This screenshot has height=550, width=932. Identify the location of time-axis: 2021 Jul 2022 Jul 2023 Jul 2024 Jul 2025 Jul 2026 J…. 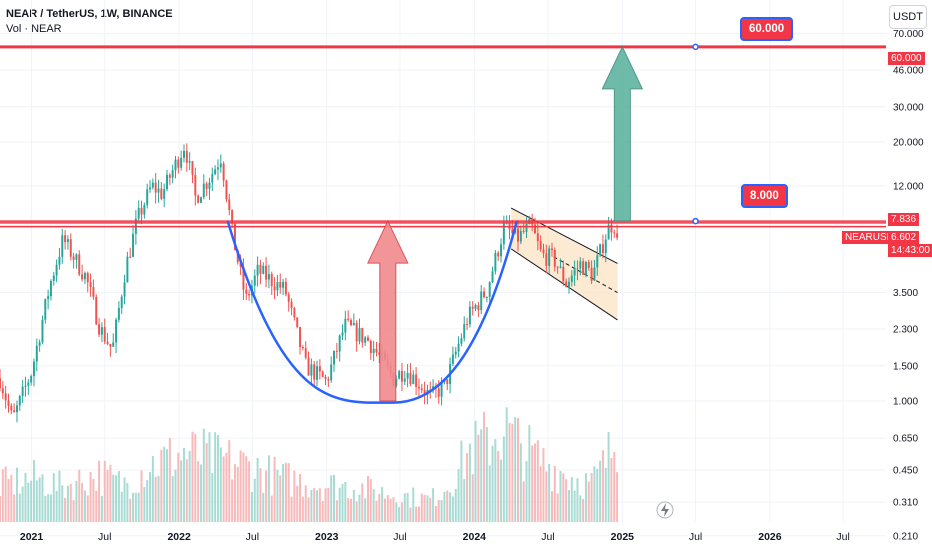
(435, 537).